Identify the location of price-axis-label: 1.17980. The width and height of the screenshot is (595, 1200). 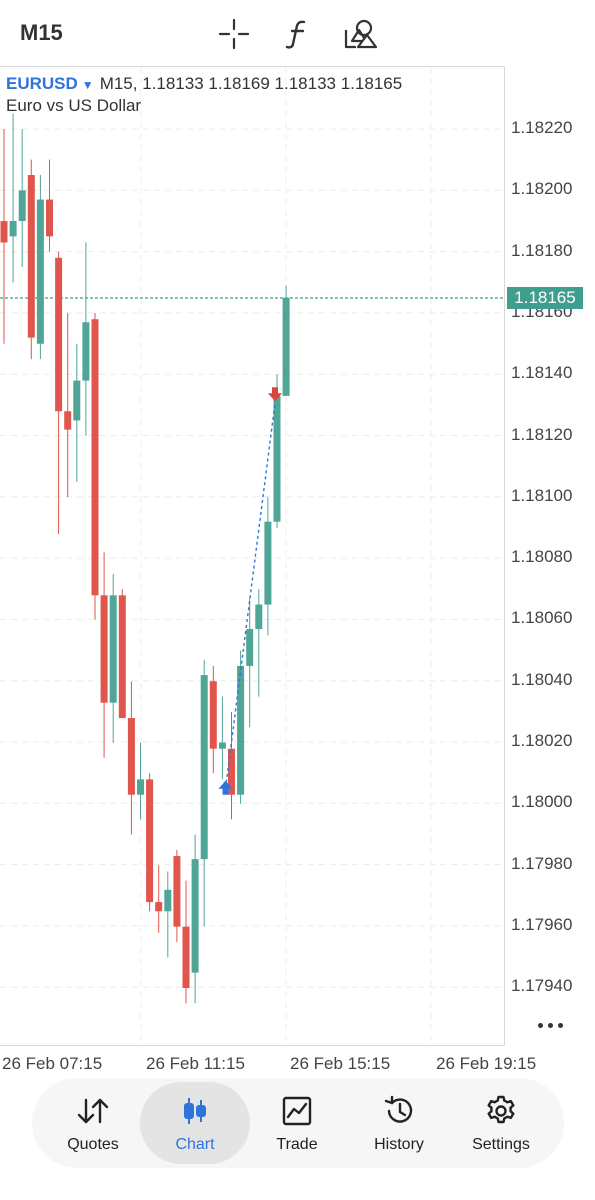
(542, 863).